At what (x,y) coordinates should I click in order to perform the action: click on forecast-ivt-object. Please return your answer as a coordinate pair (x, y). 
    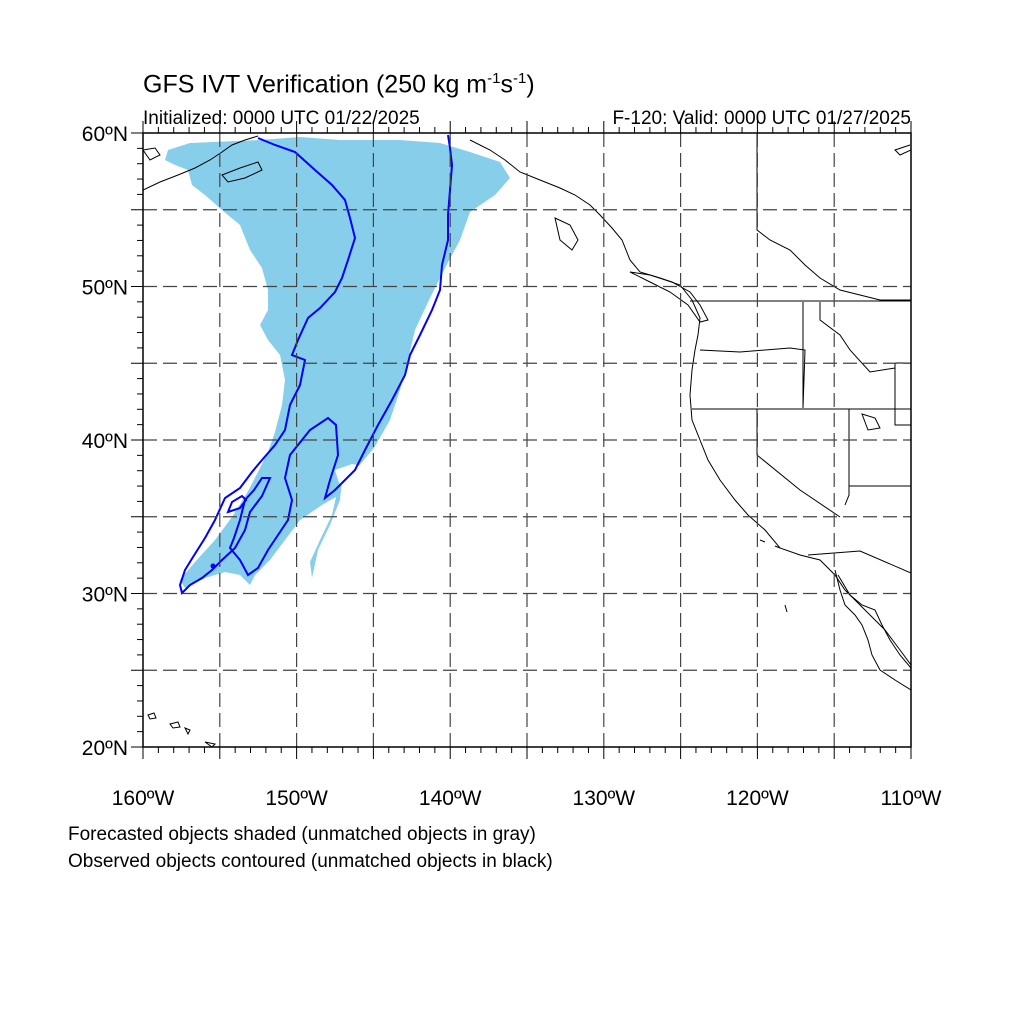
    Looking at the image, I should click on (337, 362).